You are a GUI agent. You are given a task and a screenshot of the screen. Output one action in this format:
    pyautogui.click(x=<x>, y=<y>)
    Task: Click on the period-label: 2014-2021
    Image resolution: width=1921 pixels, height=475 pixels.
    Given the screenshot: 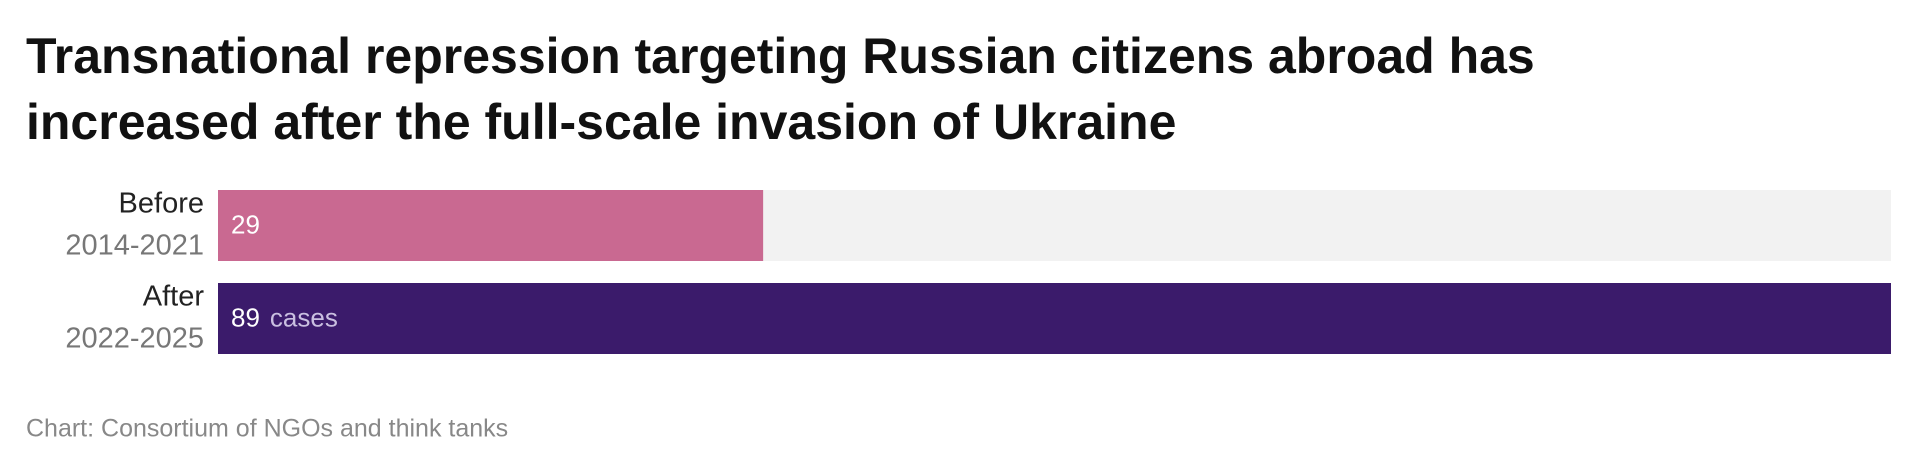 What is the action you would take?
    pyautogui.click(x=134, y=246)
    